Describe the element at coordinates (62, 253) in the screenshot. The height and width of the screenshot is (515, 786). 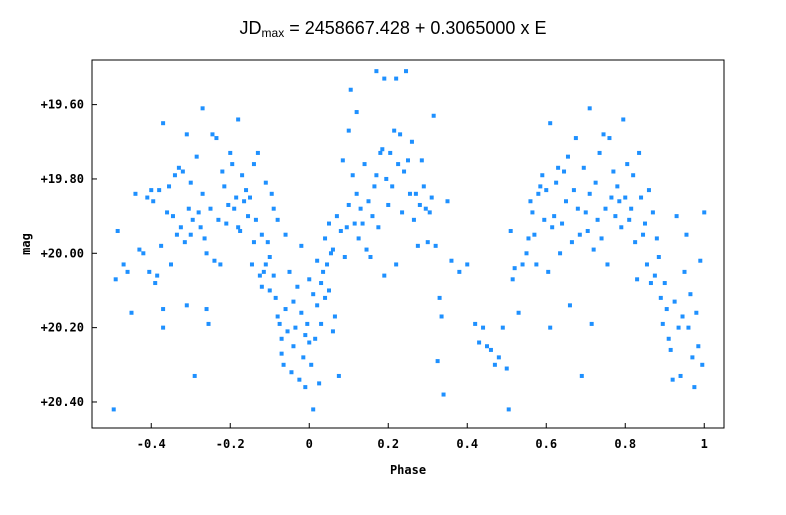
I see `y-tick-label: +20.00` at that location.